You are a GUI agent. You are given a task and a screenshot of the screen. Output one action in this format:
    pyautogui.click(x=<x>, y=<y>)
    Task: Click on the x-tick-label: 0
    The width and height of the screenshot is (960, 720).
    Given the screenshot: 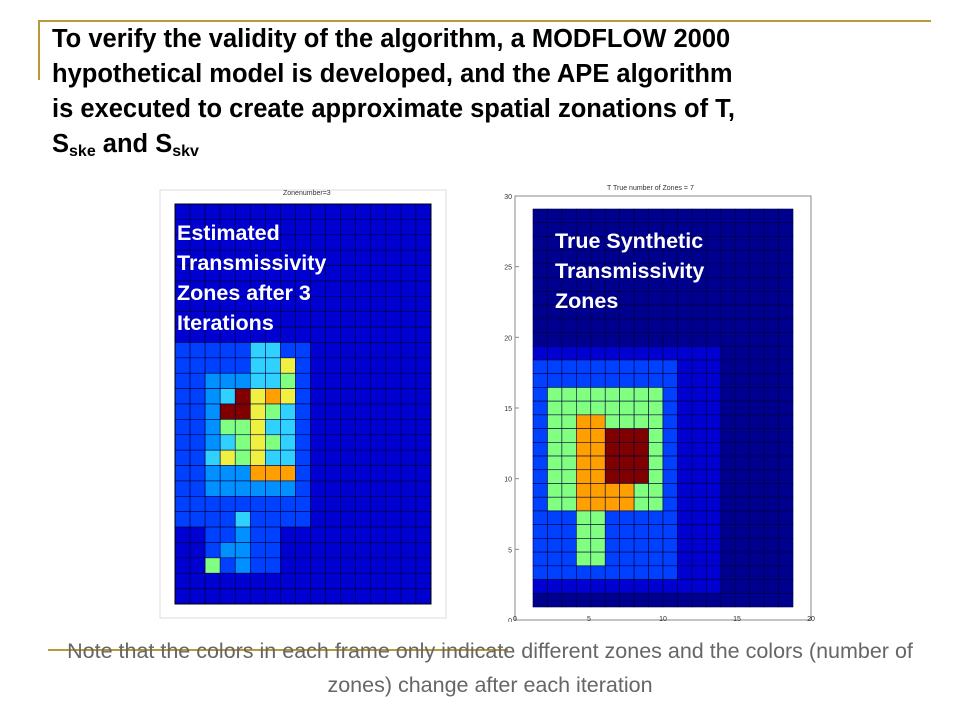 What is the action you would take?
    pyautogui.click(x=515, y=619)
    